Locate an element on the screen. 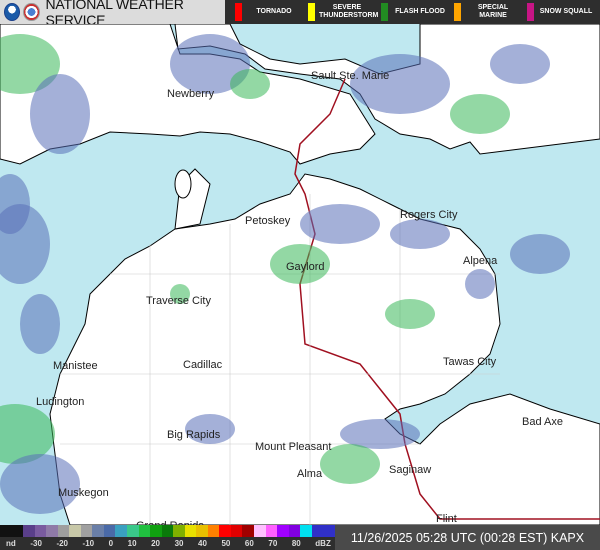  timestamp: 11/26/2025 05:28 UTC (00:28 EST) KAPX is located at coordinates (467, 537).